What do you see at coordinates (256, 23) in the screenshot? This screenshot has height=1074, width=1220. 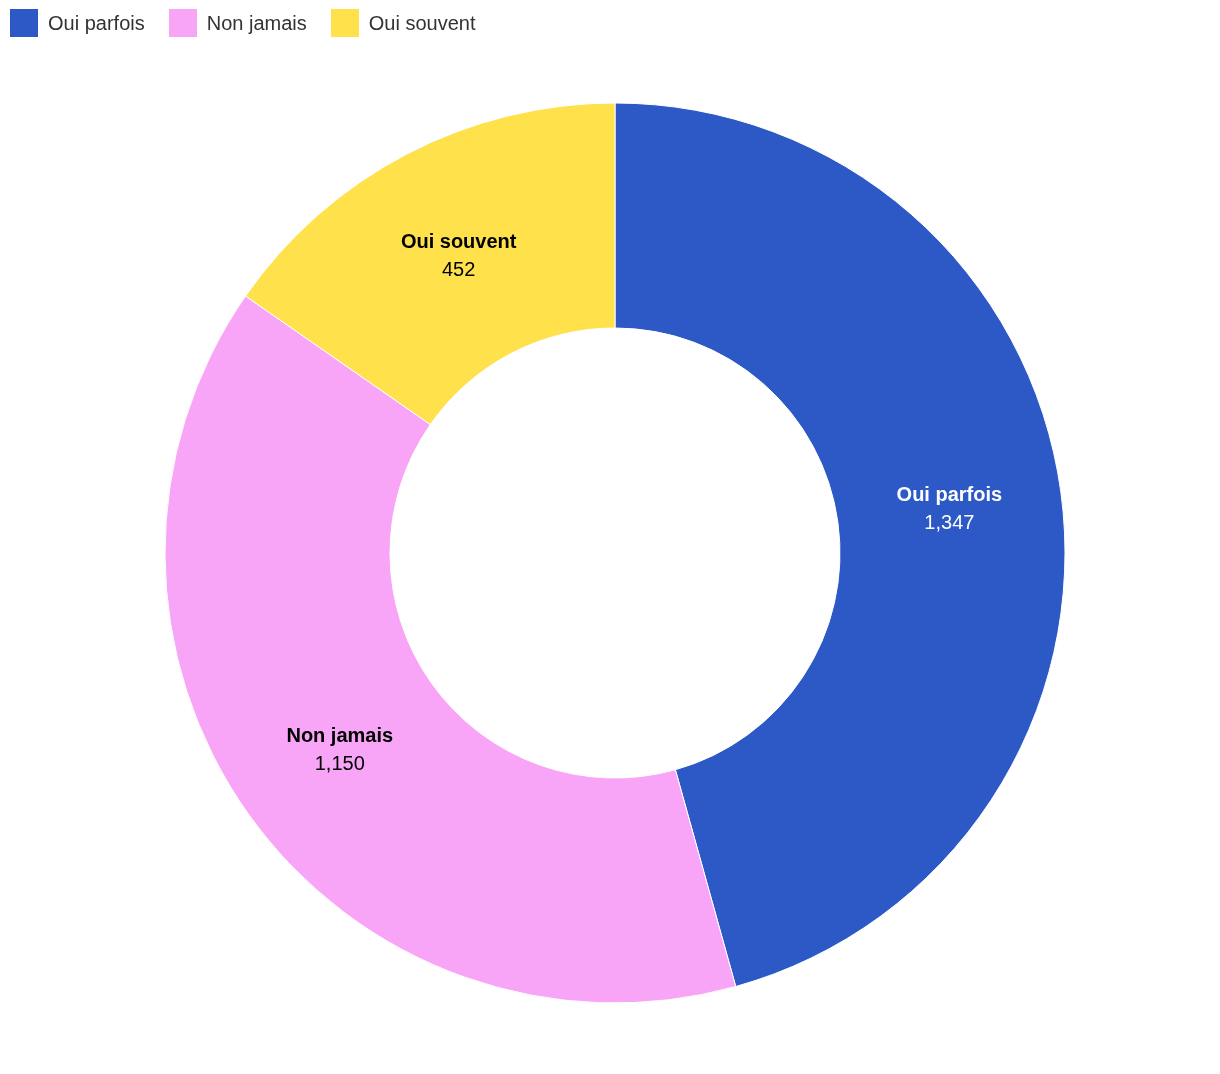 I see `legend-label: Non jamais` at bounding box center [256, 23].